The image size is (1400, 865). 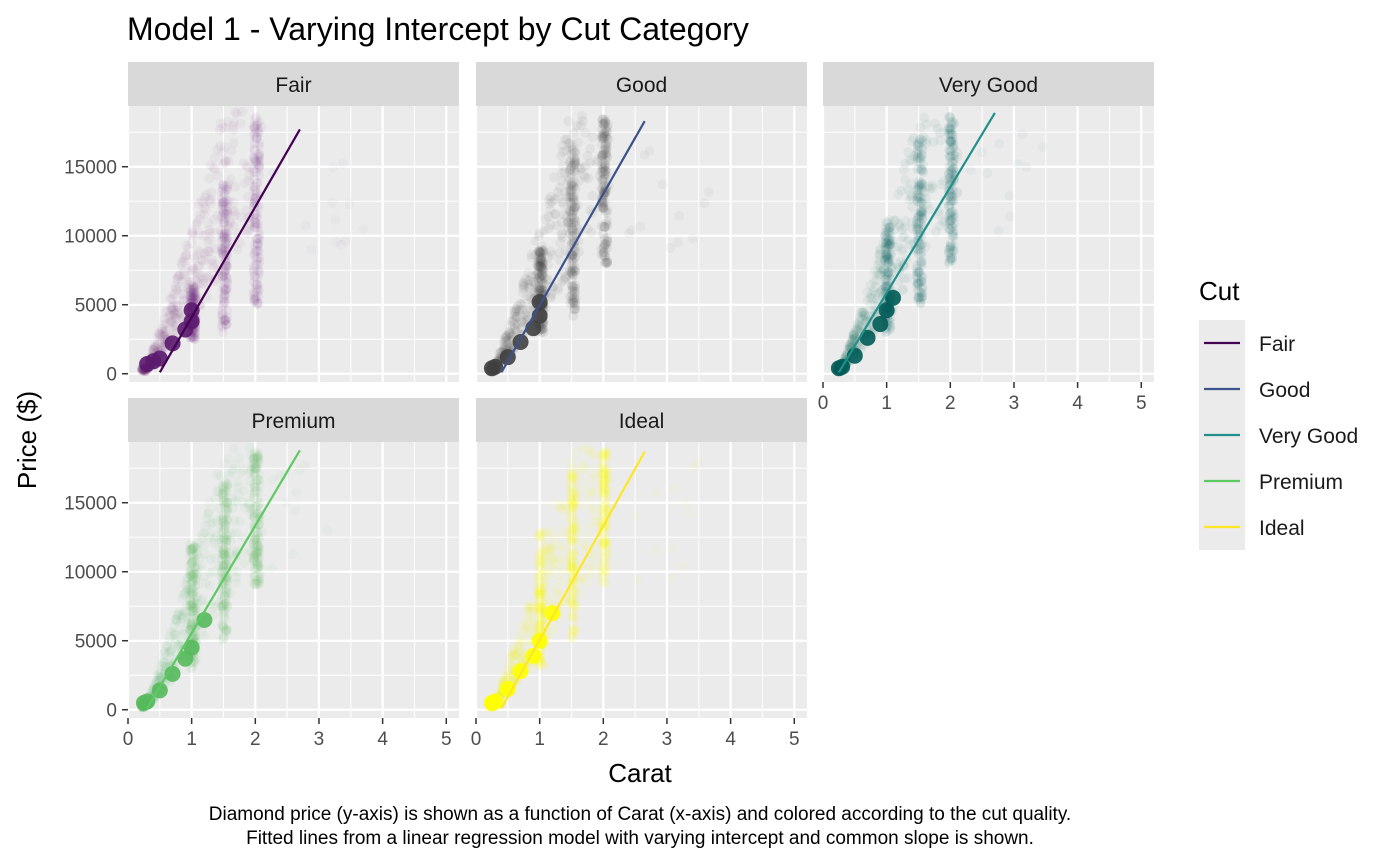 What do you see at coordinates (640, 558) in the screenshot?
I see `panel-ideal: Ideal` at bounding box center [640, 558].